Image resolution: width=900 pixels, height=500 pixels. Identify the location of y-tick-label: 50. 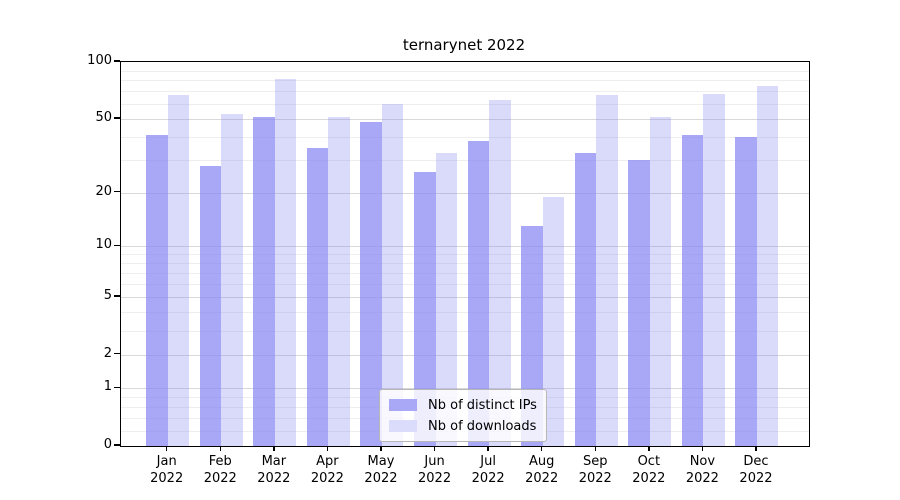
(103, 117).